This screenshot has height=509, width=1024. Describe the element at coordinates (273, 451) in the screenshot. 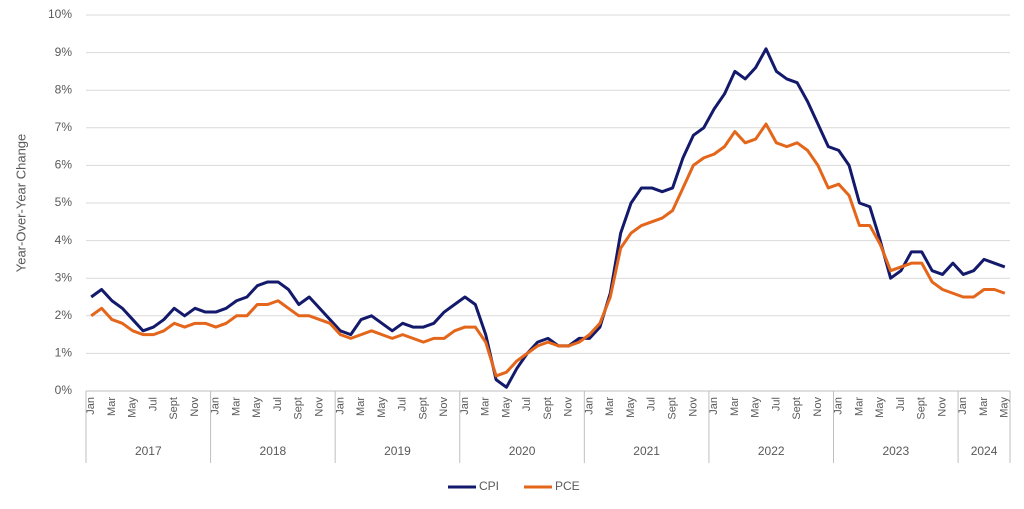

I see `x-group-label: 2018` at that location.